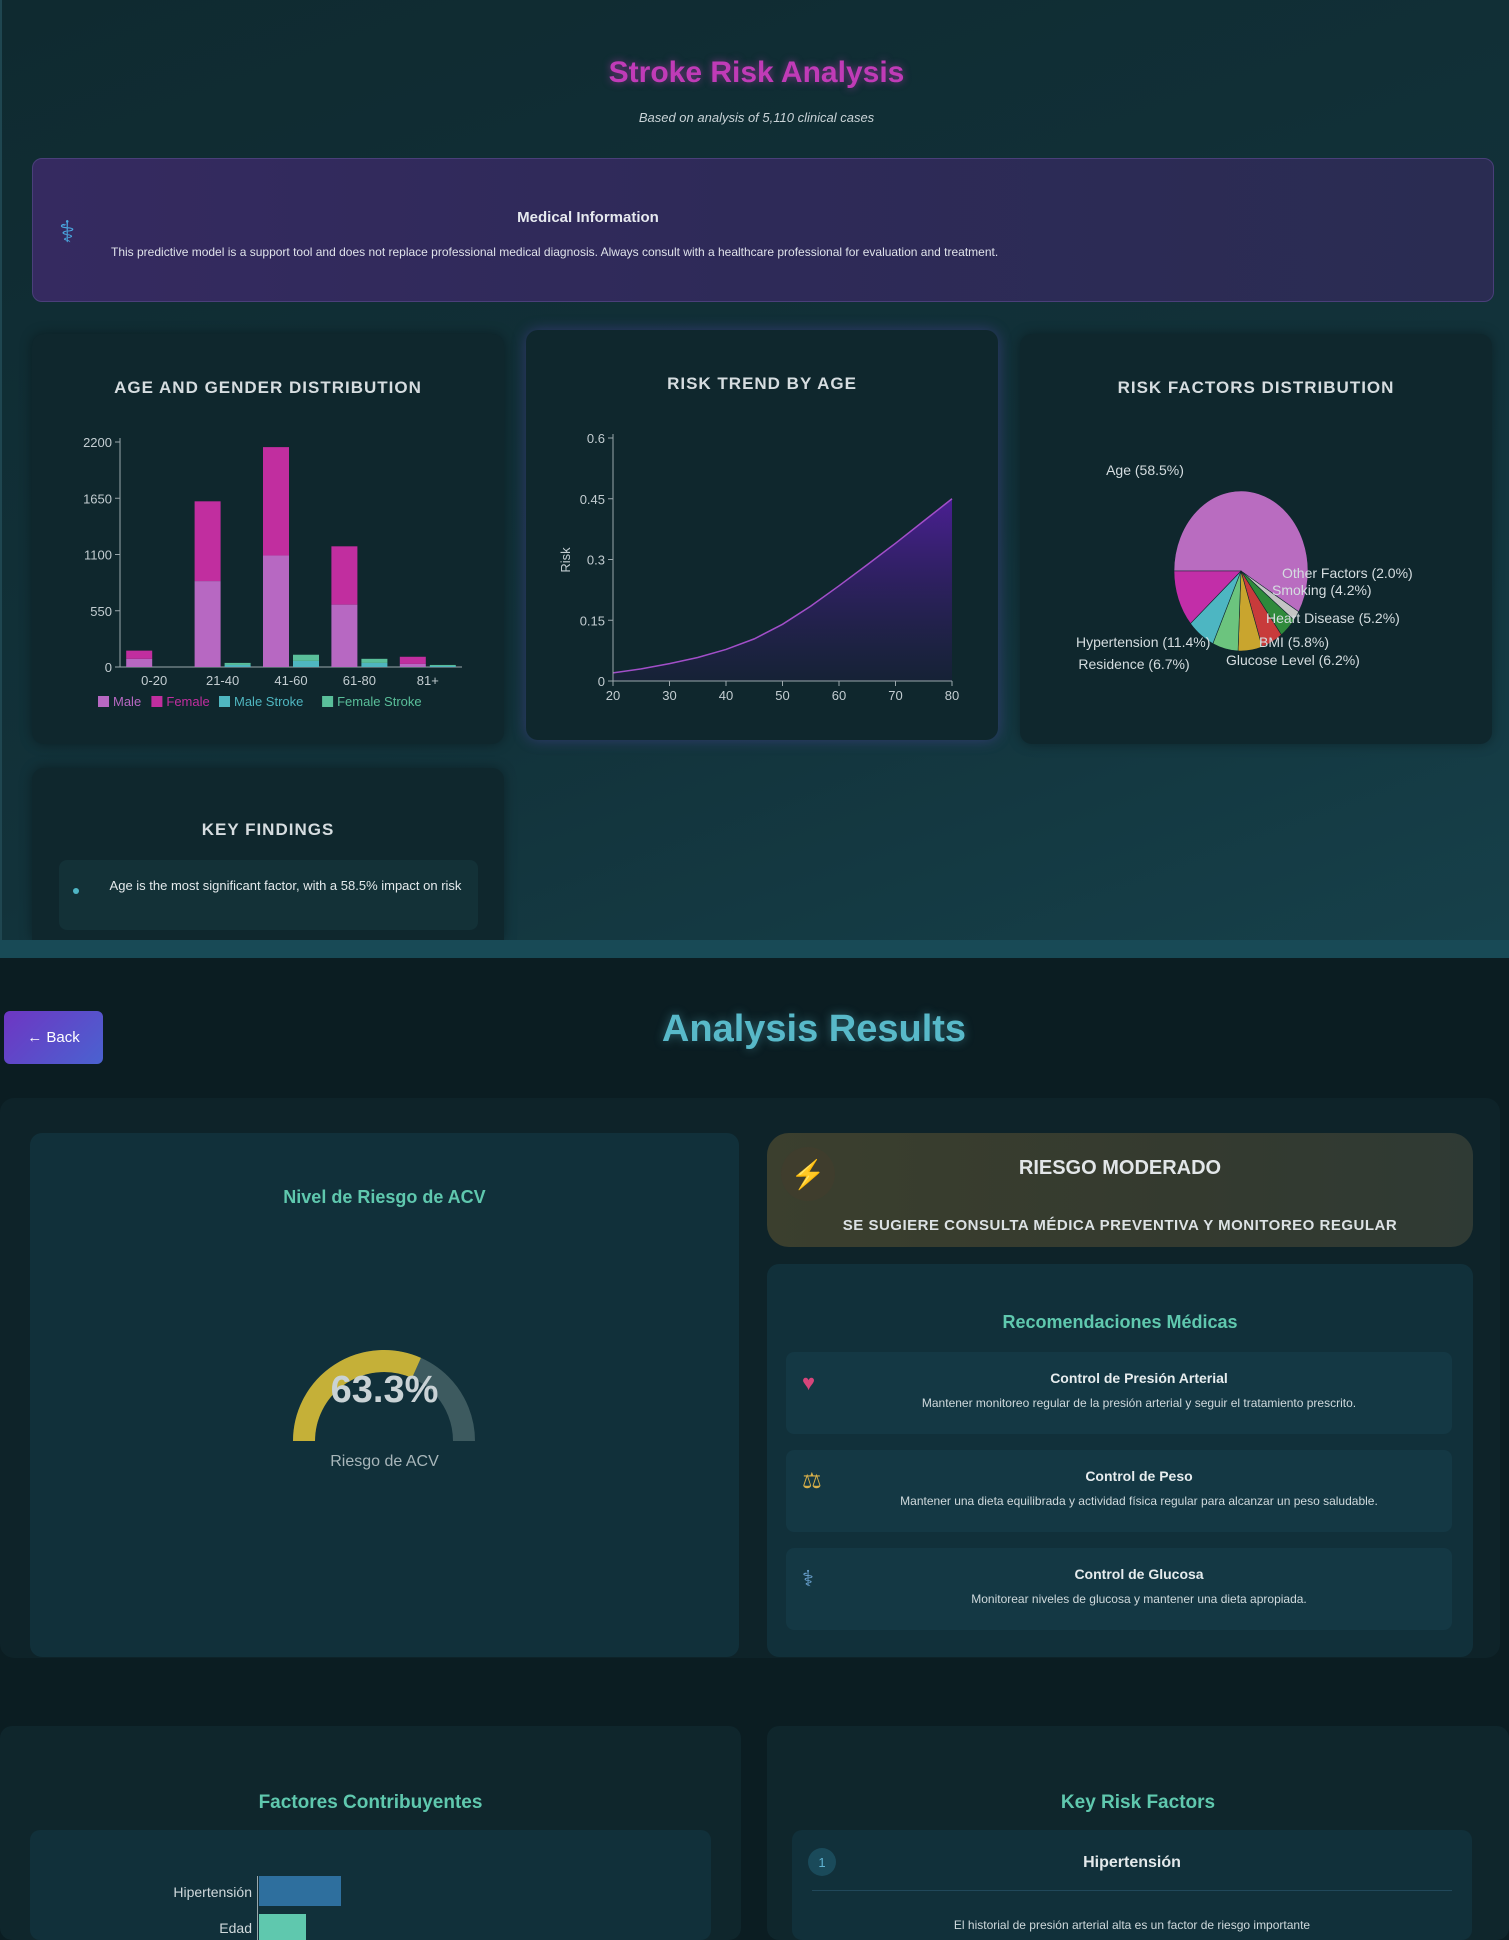 The width and height of the screenshot is (1509, 1940). Describe the element at coordinates (53, 1037) in the screenshot. I see `back-button: ← Back` at that location.